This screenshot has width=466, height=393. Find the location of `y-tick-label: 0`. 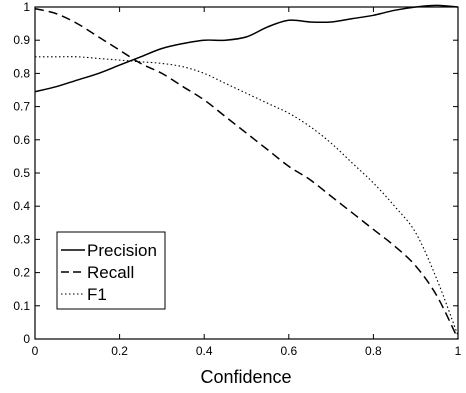

y-tick-label: 0 is located at coordinates (26, 339).